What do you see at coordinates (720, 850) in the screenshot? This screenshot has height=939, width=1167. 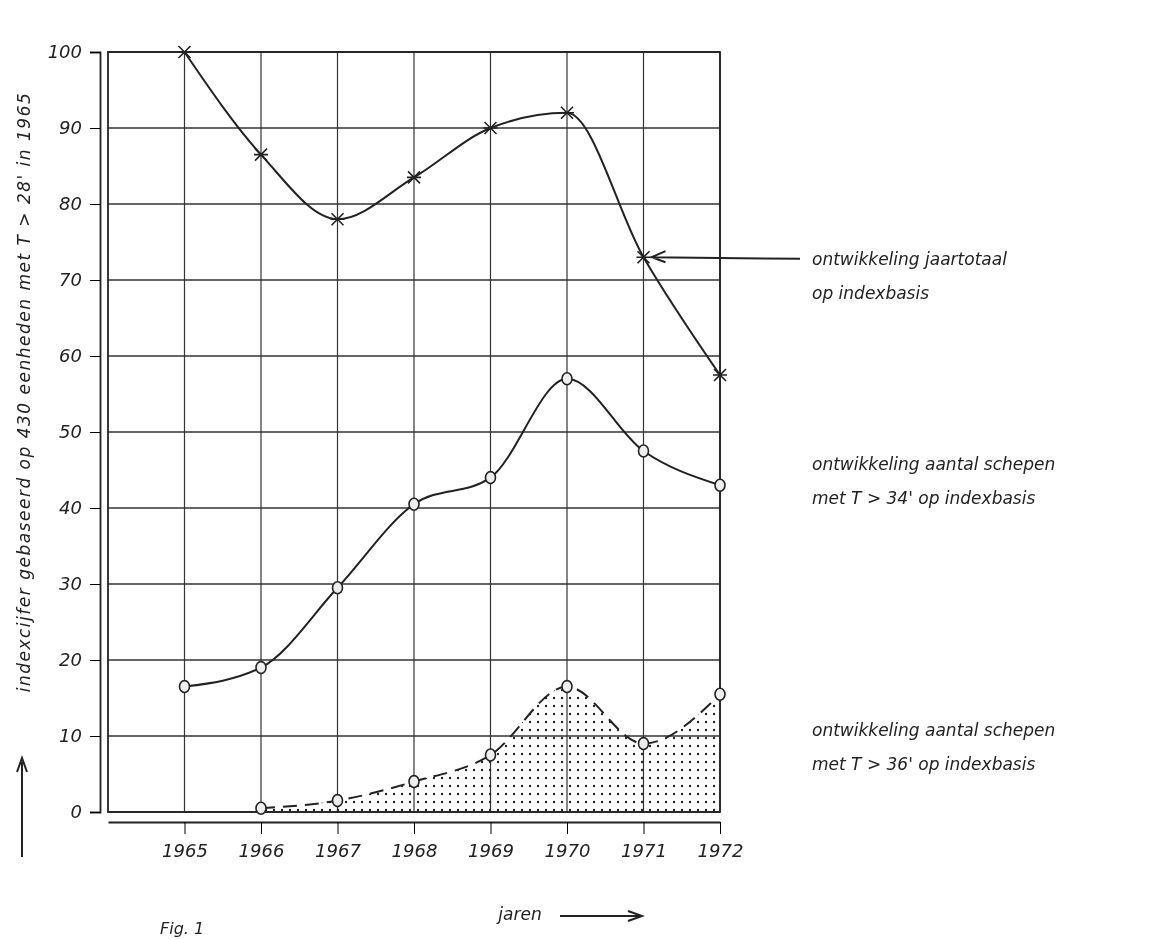 I see `x-tick-label: 1972` at bounding box center [720, 850].